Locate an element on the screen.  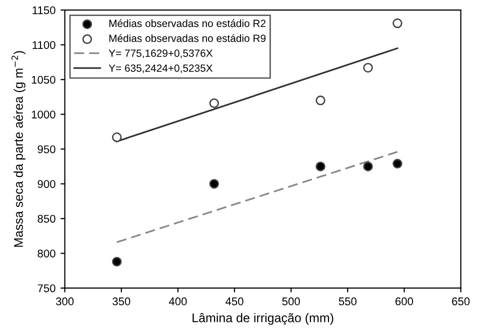
x-tick-label: 650 is located at coordinates (461, 301).